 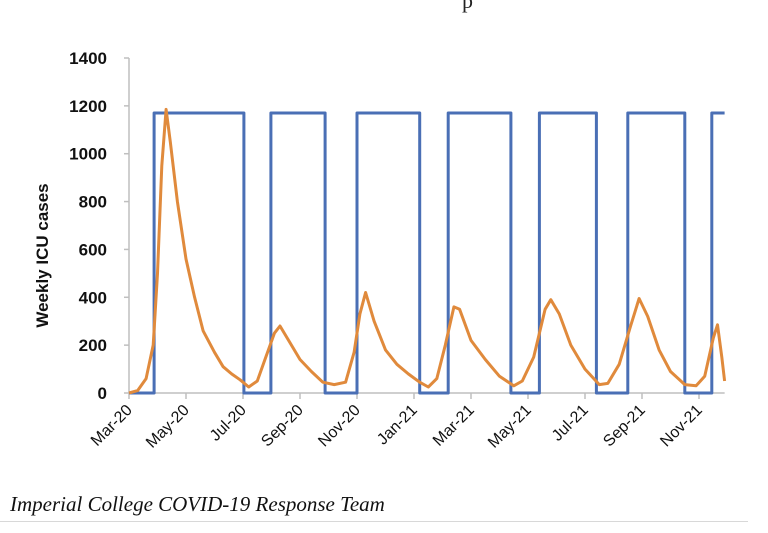 I want to click on figure-caption: Imperial College COVID-19 Response Team, so click(x=197, y=504).